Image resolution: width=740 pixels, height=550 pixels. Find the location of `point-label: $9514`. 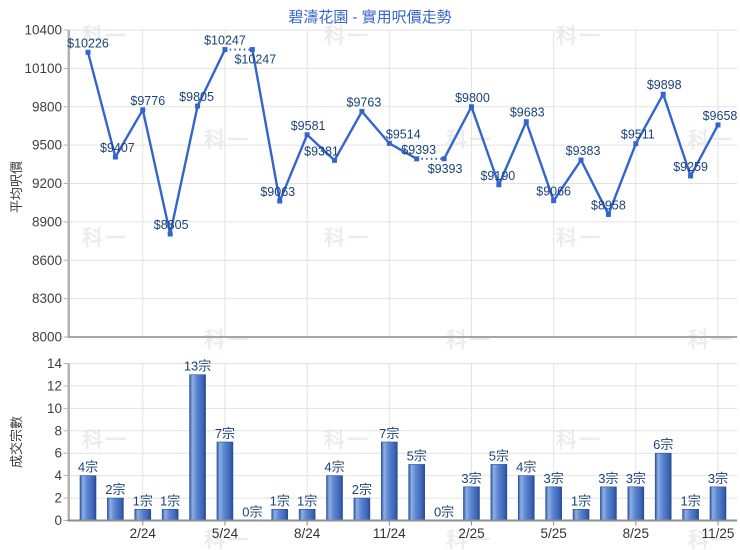

point-label: $9514 is located at coordinates (403, 134).